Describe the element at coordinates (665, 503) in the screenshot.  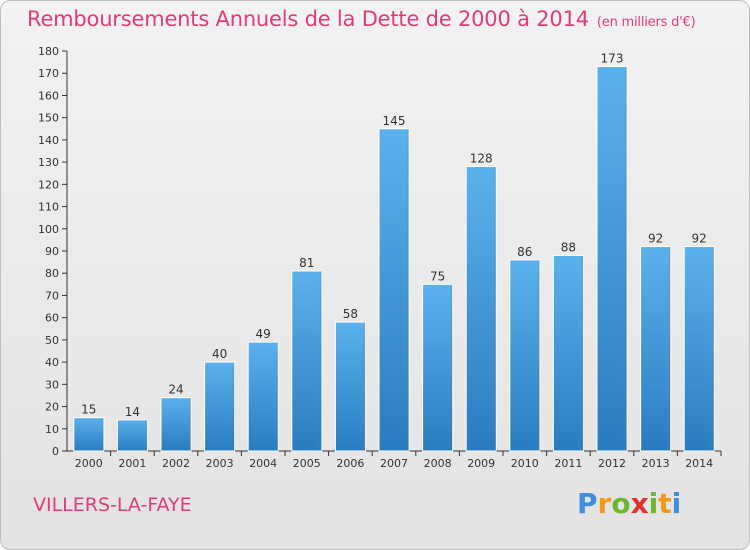
I see `logo-letter: t` at that location.